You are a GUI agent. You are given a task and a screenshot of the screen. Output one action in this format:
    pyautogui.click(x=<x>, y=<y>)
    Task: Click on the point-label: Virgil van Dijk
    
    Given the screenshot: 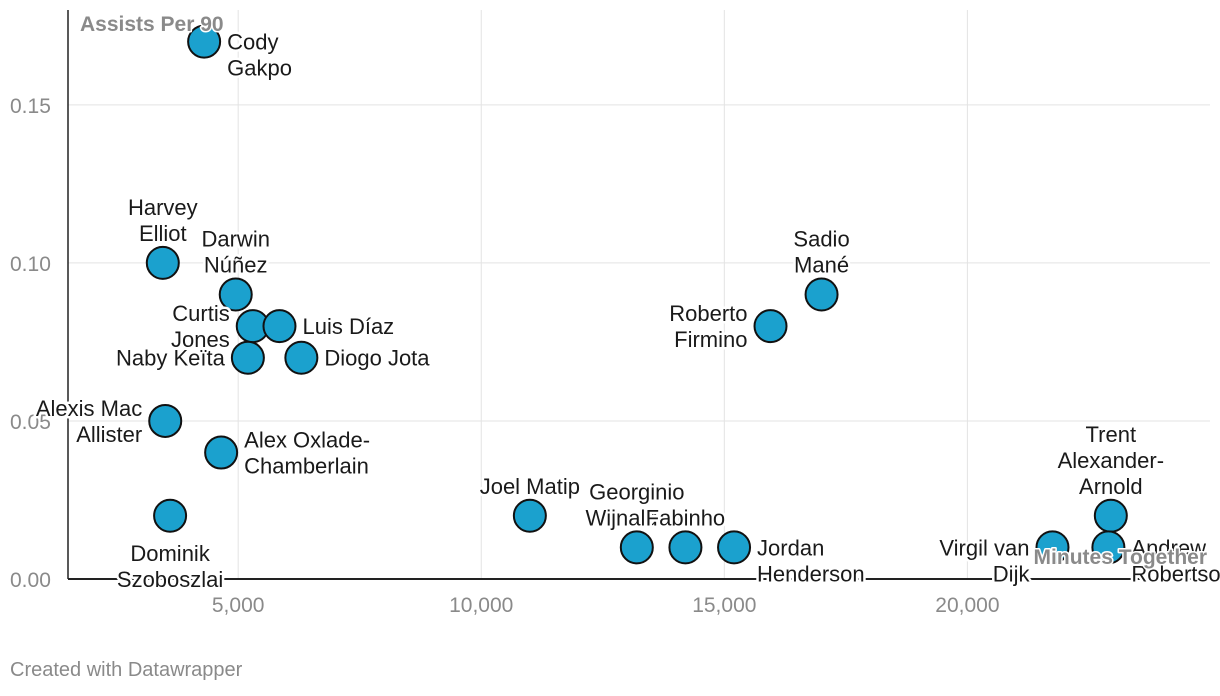 What is the action you would take?
    pyautogui.click(x=984, y=560)
    